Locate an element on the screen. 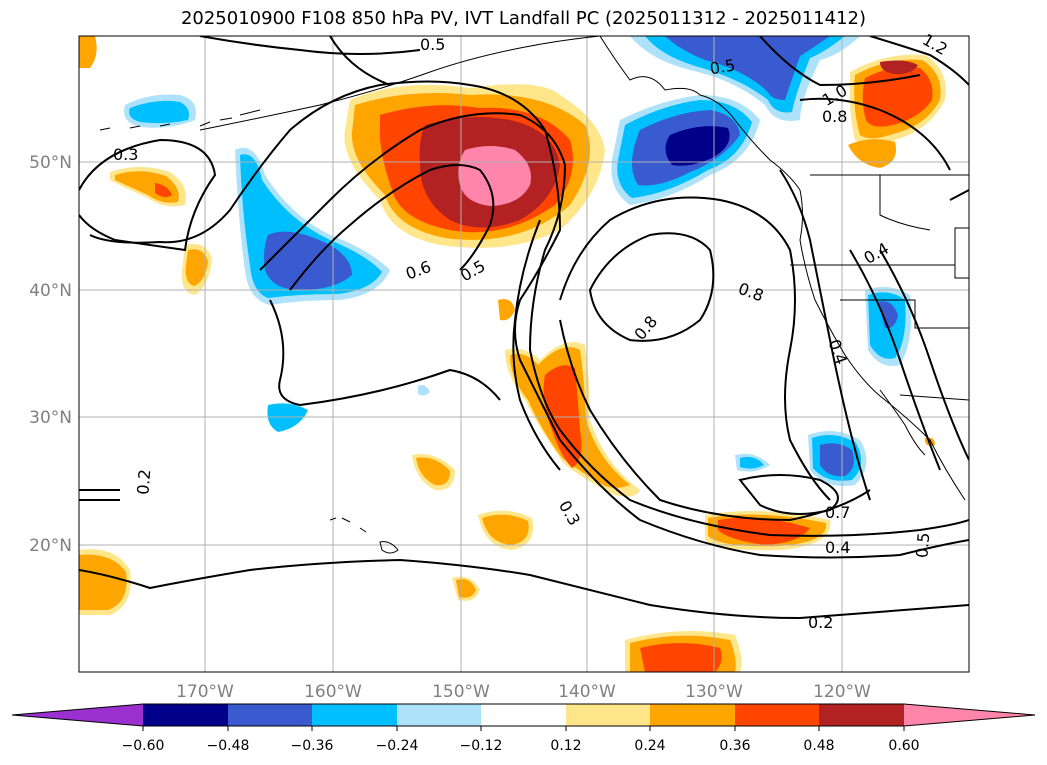  pv-negative-mid-b is located at coordinates (159, 112).